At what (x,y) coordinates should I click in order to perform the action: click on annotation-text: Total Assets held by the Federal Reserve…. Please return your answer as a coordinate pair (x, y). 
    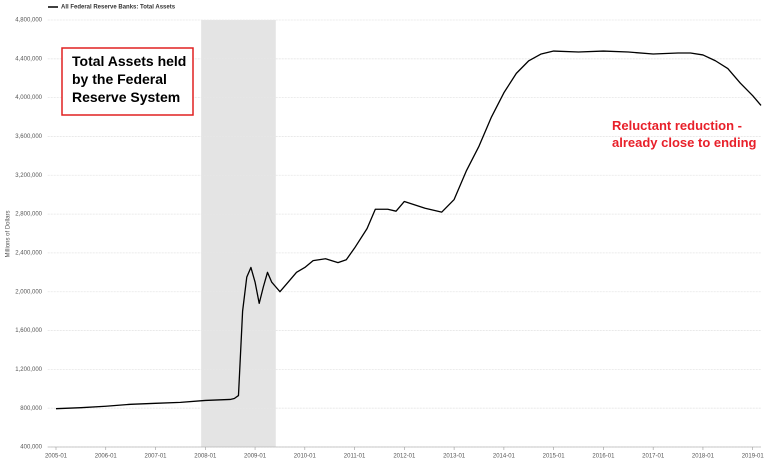
    Looking at the image, I should click on (129, 79).